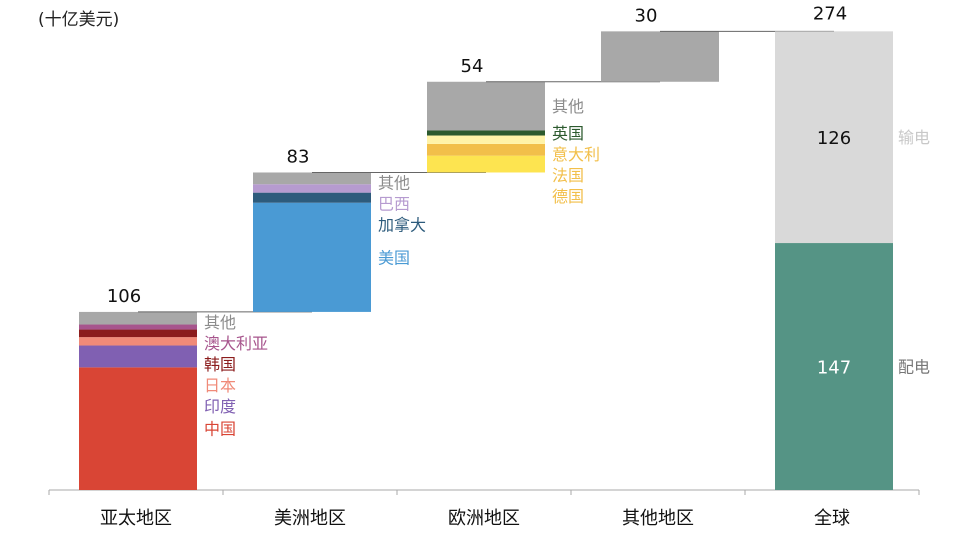  I want to click on total-segment-label: 配电, so click(914, 367).